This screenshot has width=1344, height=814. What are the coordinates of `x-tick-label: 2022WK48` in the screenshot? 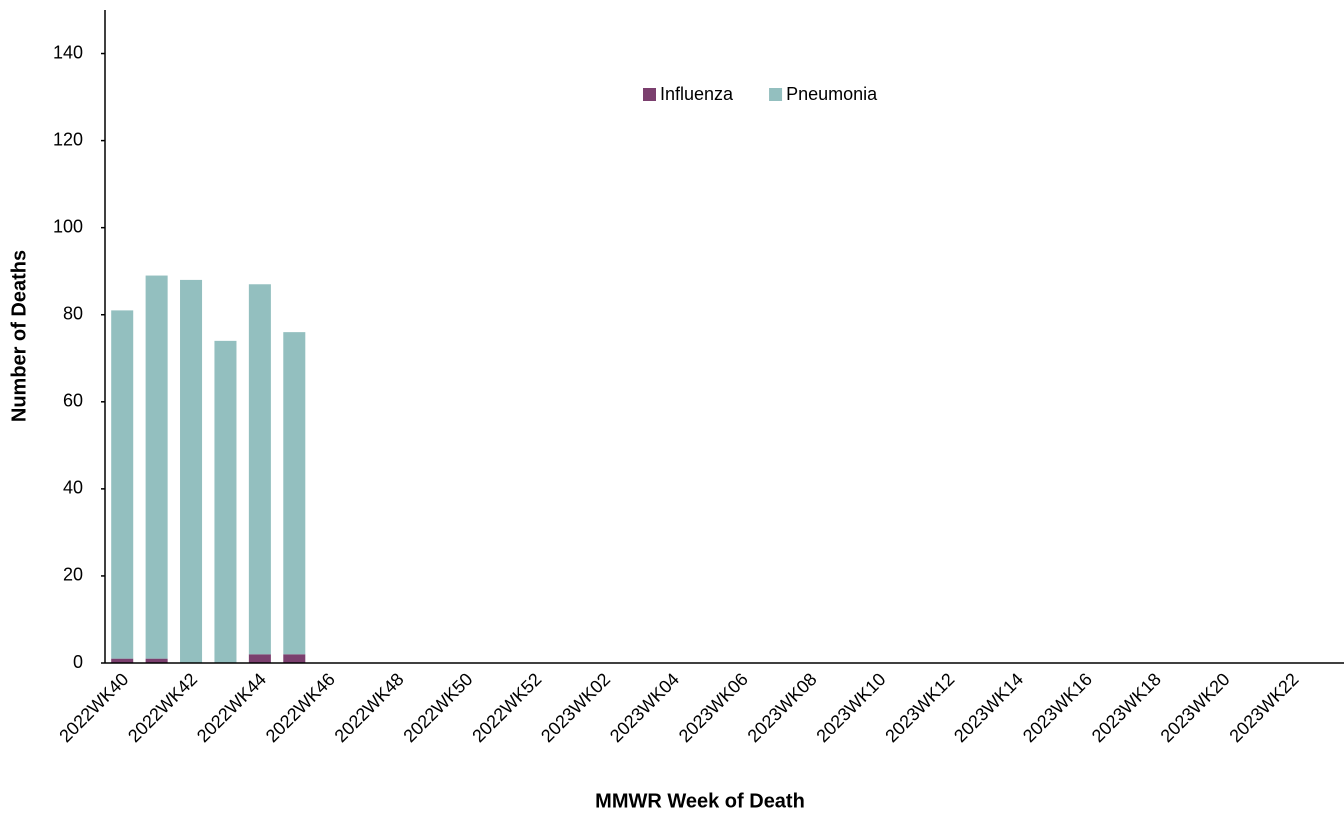 It's located at (369, 707).